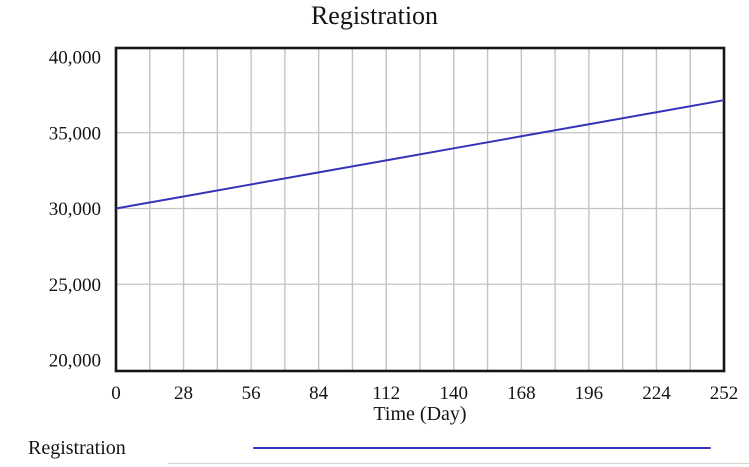  Describe the element at coordinates (116, 393) in the screenshot. I see `x-tick-label: 0` at that location.